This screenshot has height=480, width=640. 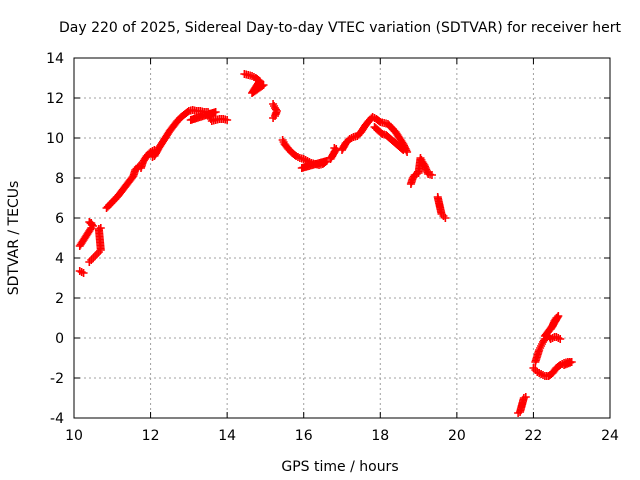 What do you see at coordinates (57, 379) in the screenshot?
I see `y-tick-label: -2` at bounding box center [57, 379].